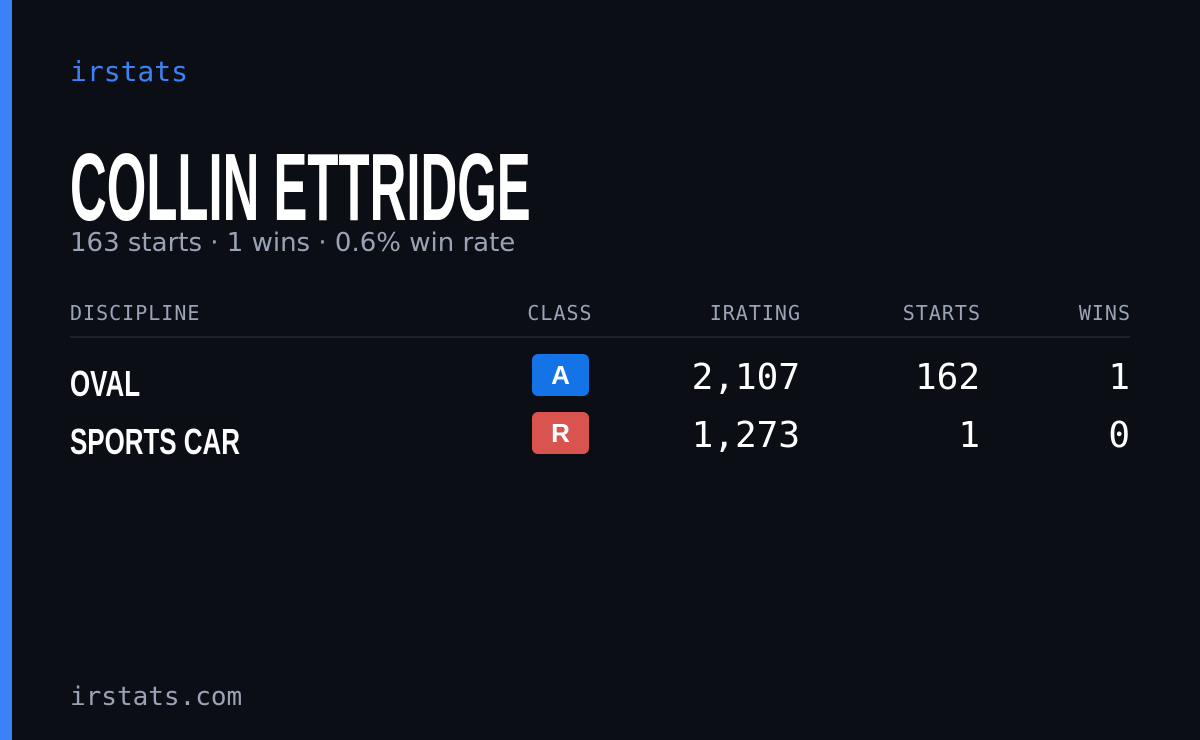 The width and height of the screenshot is (1200, 740). What do you see at coordinates (135, 313) in the screenshot?
I see `column-header: DISCIPLINE` at bounding box center [135, 313].